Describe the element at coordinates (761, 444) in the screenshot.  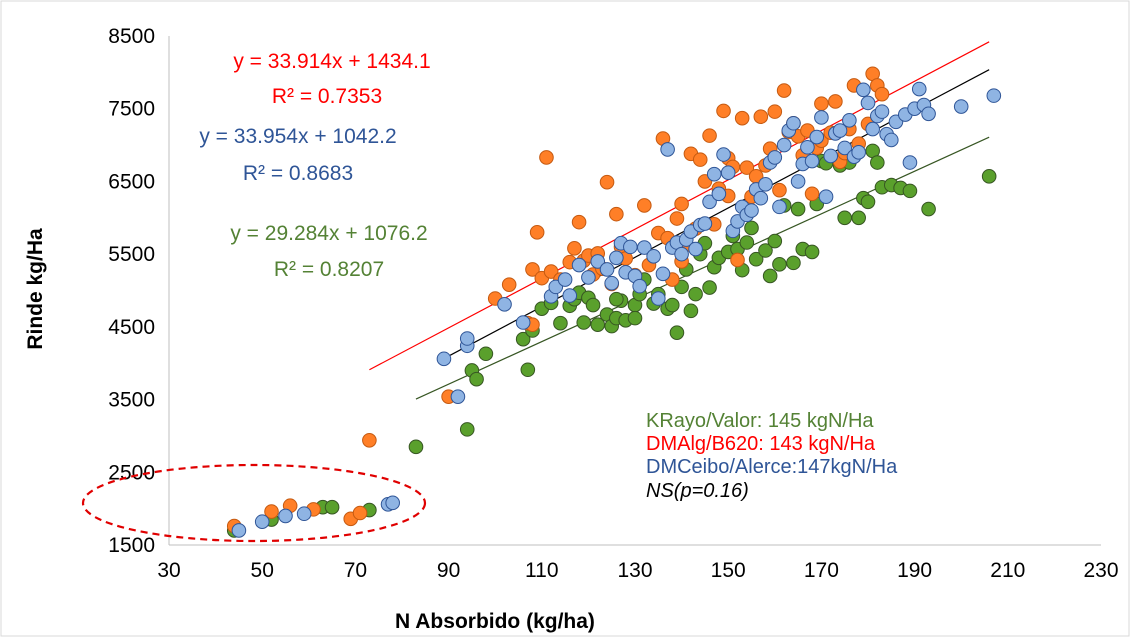
I see `note-dmalg-b620: DMAlg/B620: 143 kgN/Ha` at that location.